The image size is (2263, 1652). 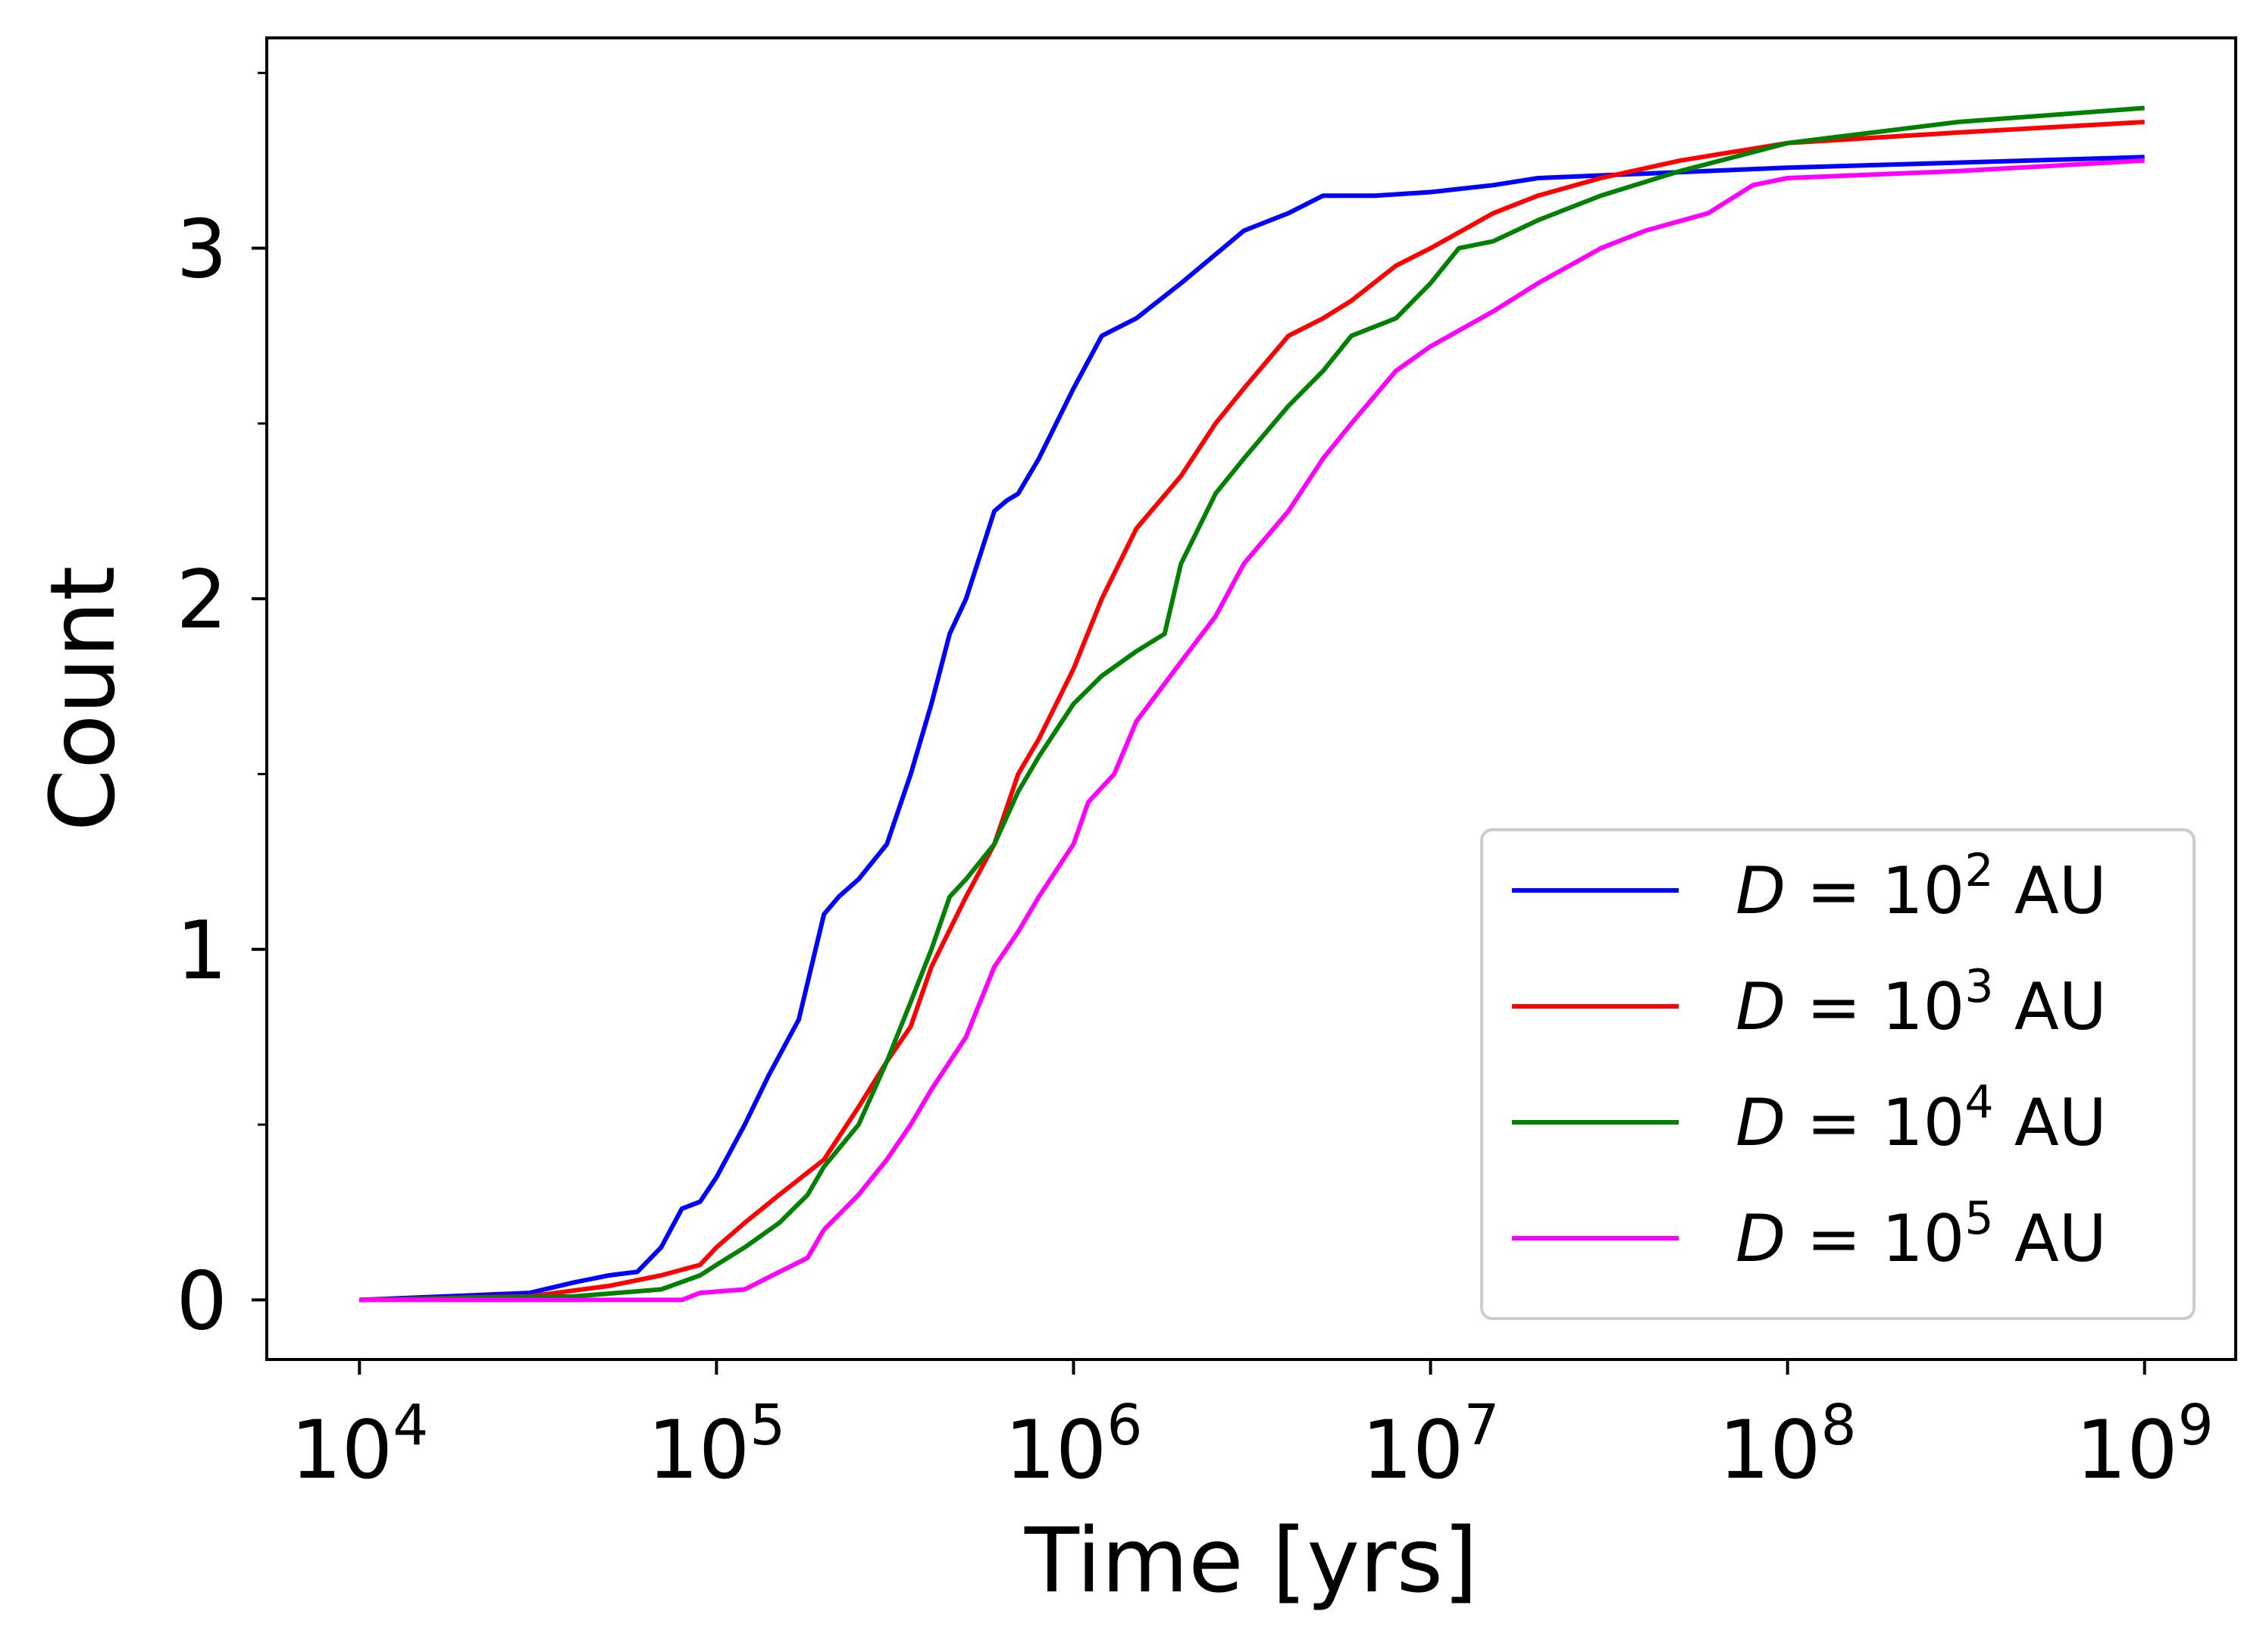 I want to click on legend-box, so click(x=1838, y=1074).